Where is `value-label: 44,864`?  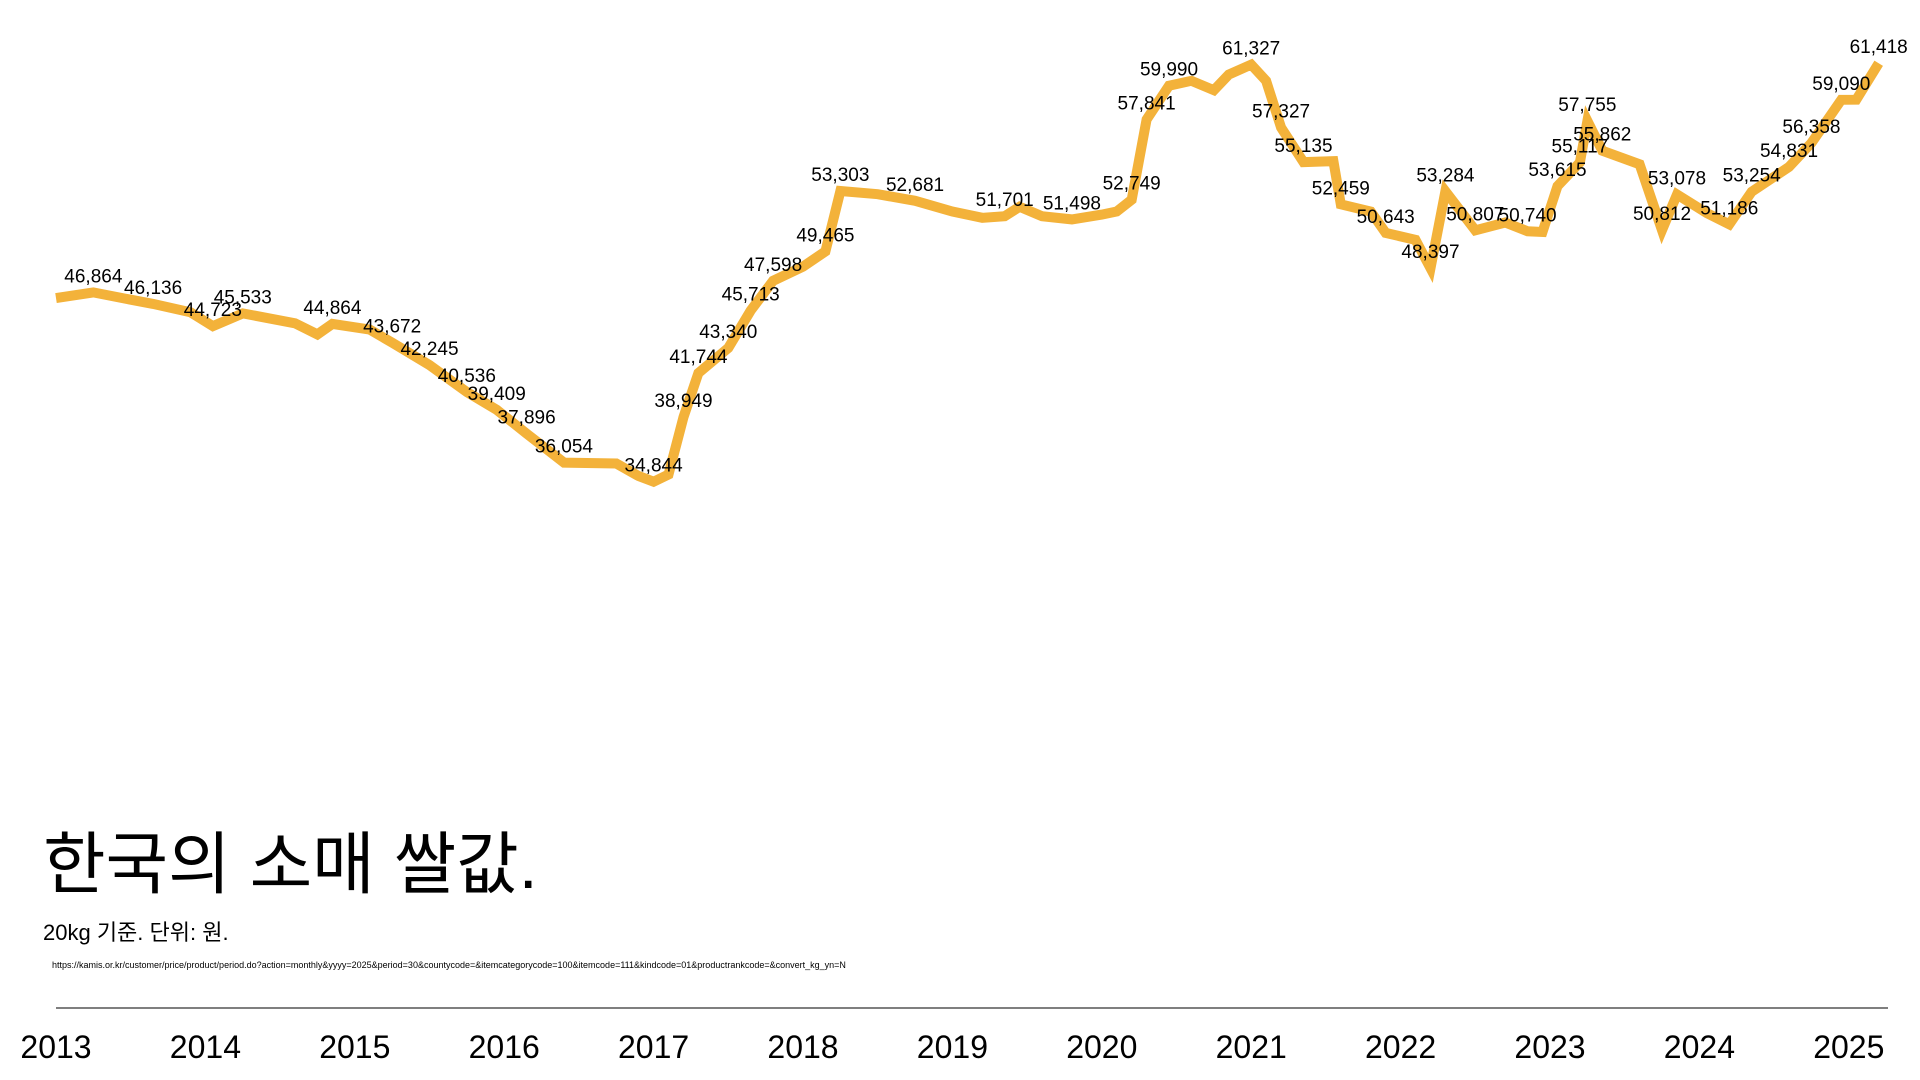
value-label: 44,864 is located at coordinates (332, 308).